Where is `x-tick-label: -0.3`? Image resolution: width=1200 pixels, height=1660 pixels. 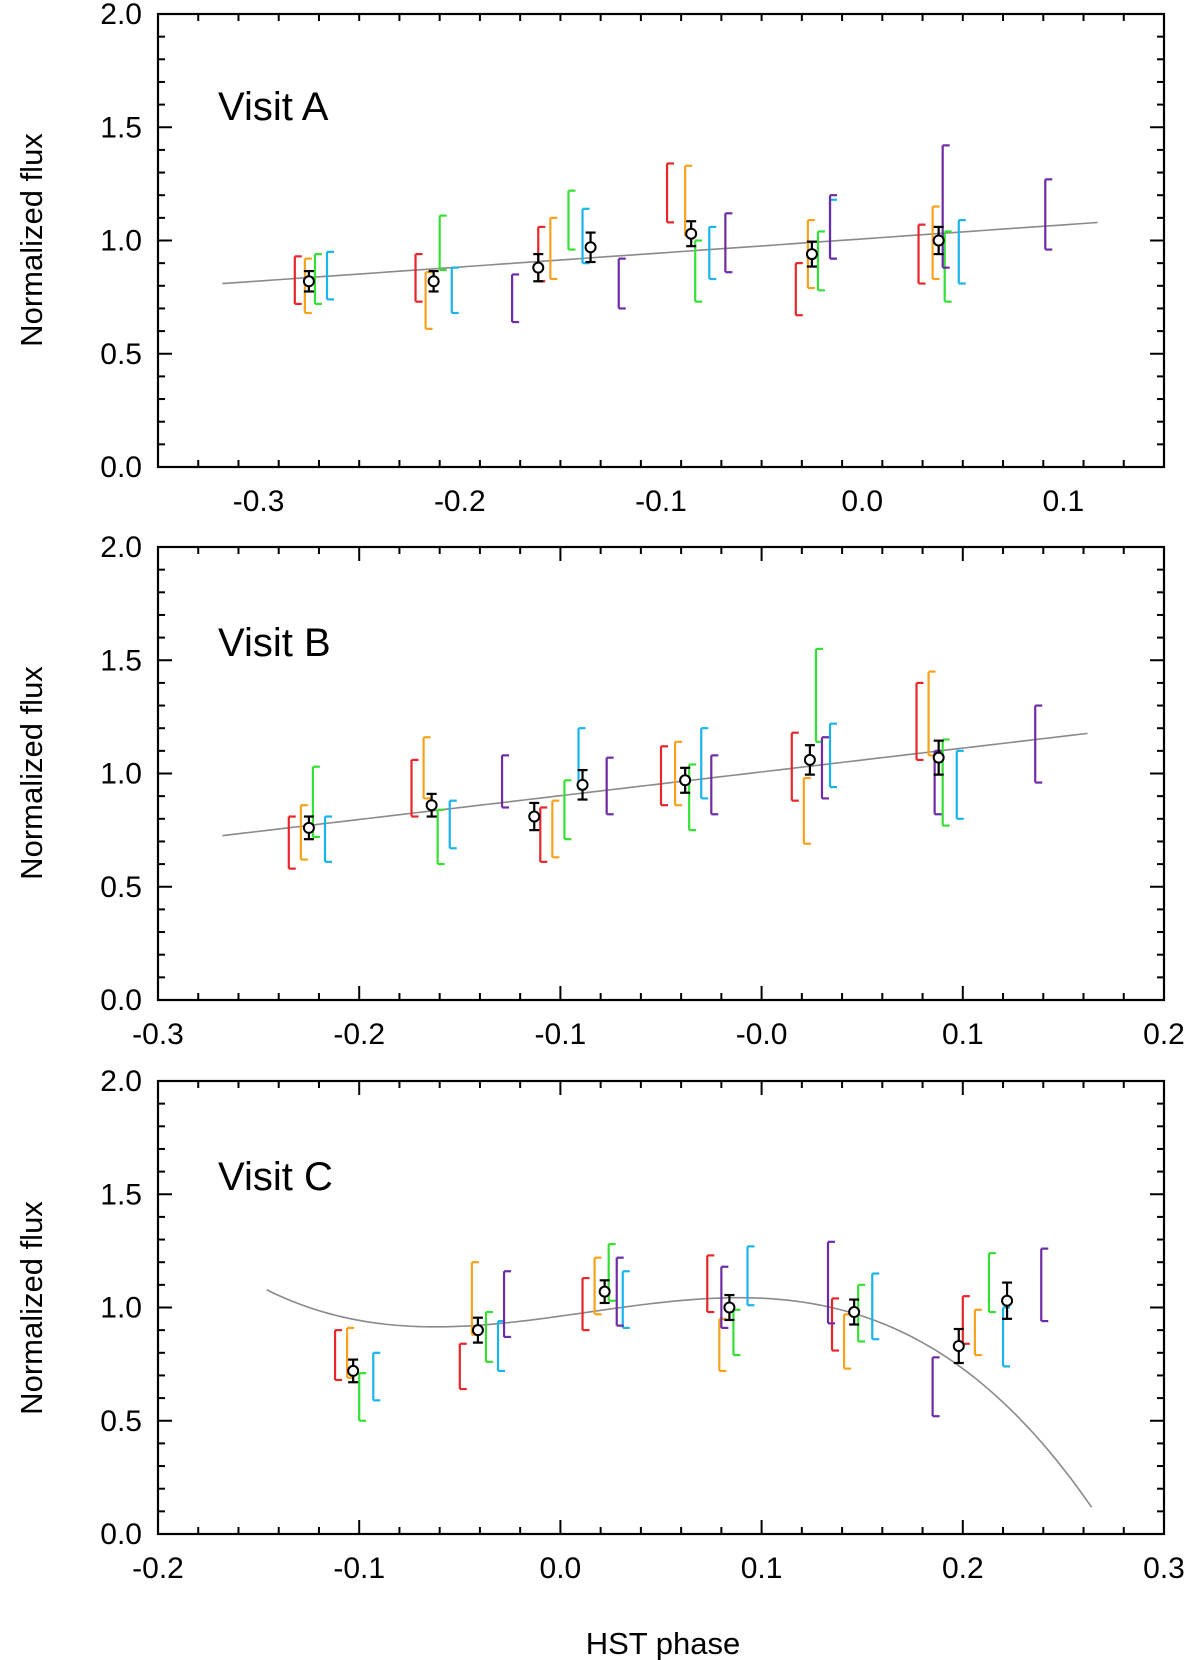 x-tick-label: -0.3 is located at coordinates (158, 1034).